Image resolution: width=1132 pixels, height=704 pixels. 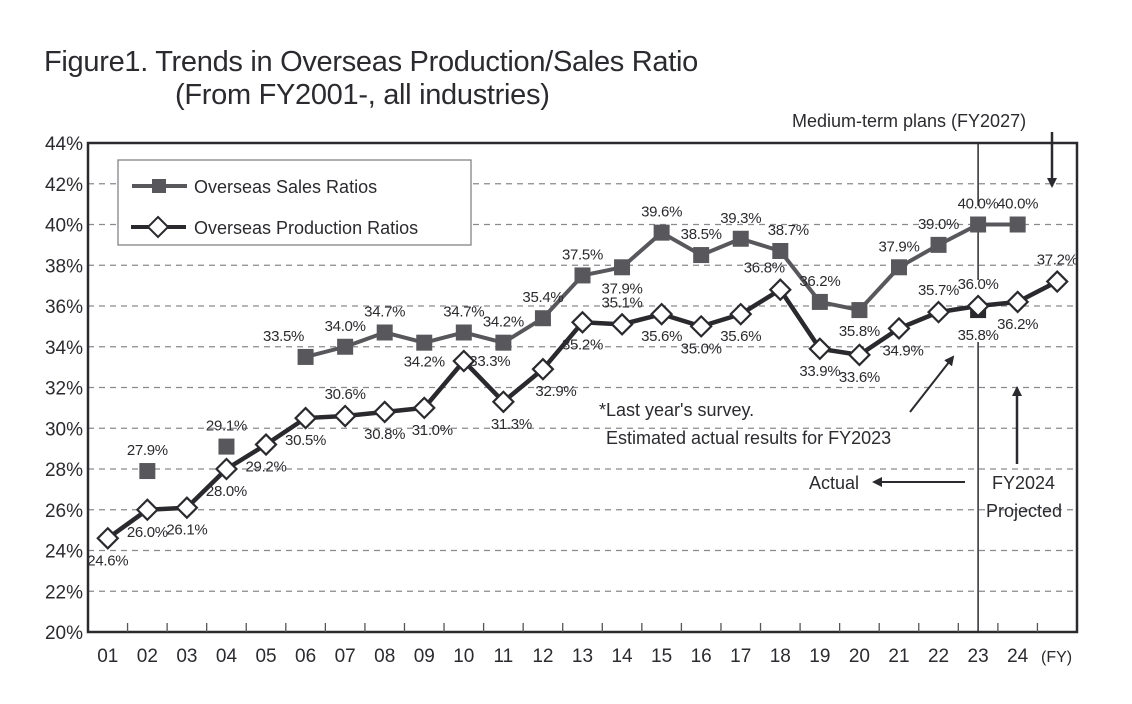 What do you see at coordinates (362, 95) in the screenshot?
I see `chart-subtitle: (From FY2001-, all industries)` at bounding box center [362, 95].